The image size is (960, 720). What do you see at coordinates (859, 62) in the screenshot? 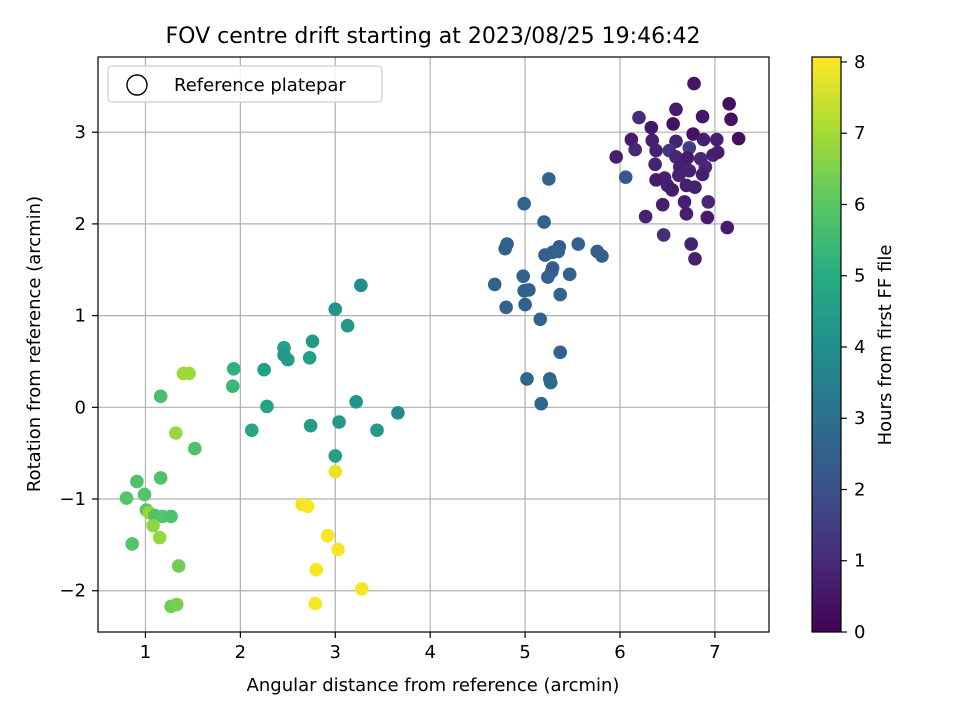
I see `colorbar-tick-label: 8` at bounding box center [859, 62].